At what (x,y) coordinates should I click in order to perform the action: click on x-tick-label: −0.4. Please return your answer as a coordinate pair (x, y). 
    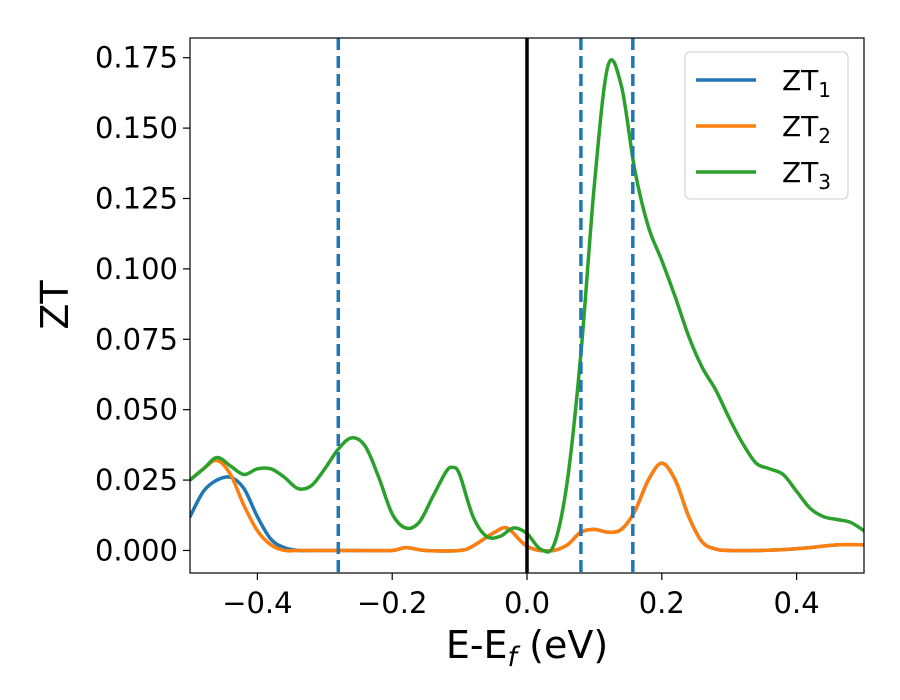
    Looking at the image, I should click on (257, 603).